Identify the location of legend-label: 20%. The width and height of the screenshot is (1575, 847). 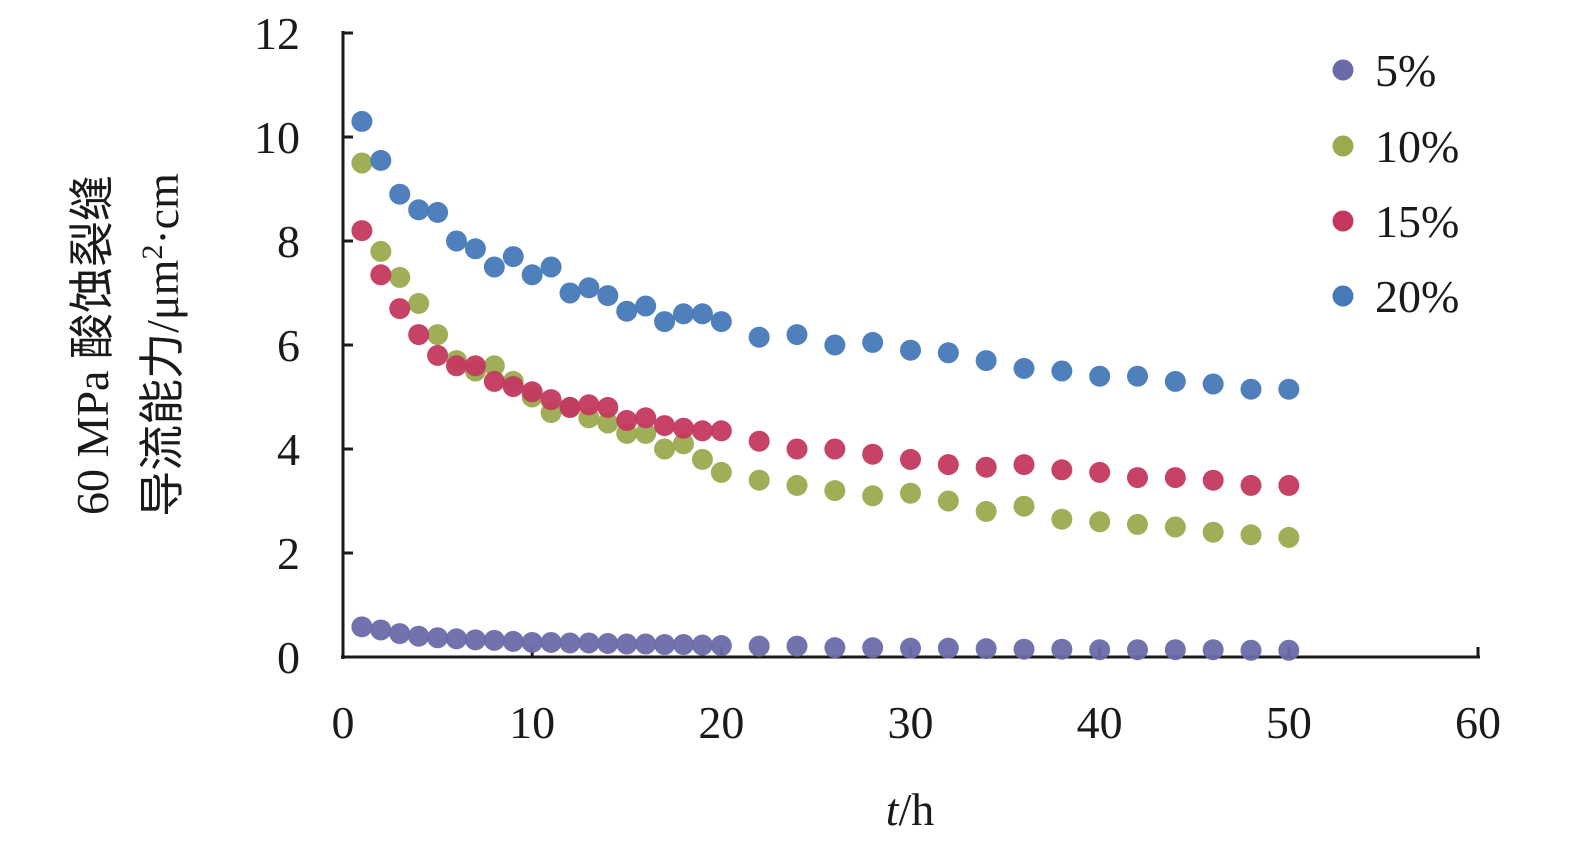
(1417, 296).